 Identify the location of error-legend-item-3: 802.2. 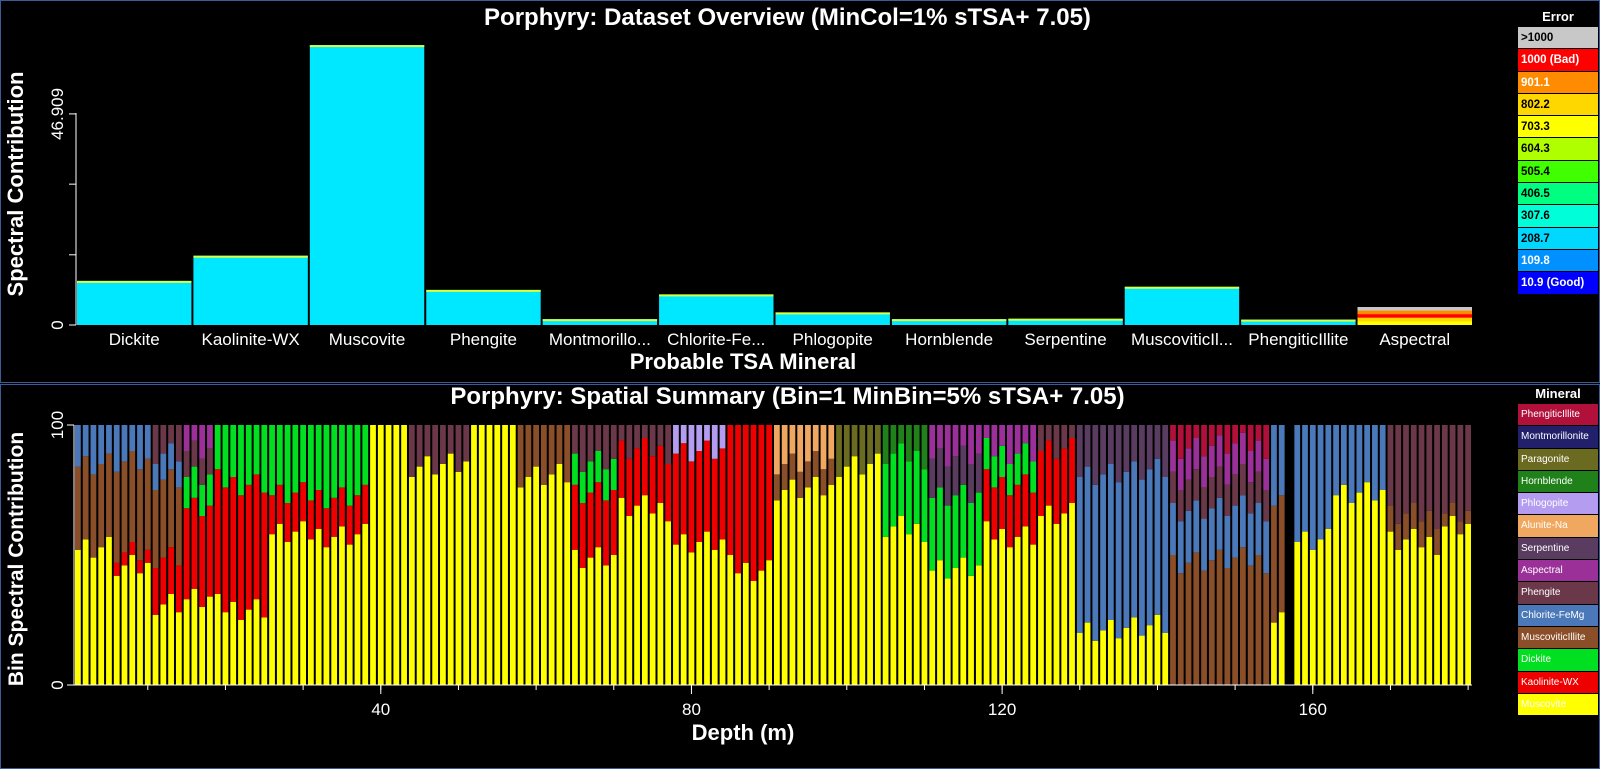
(1558, 105).